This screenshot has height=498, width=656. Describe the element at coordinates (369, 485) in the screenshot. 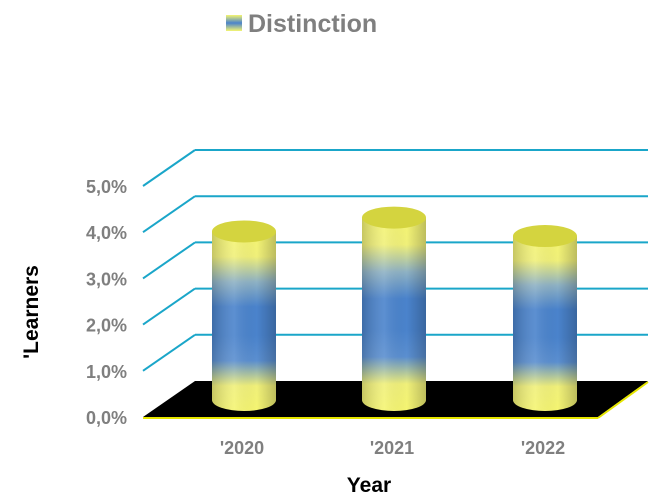

I see `x-axis-title: Year` at that location.